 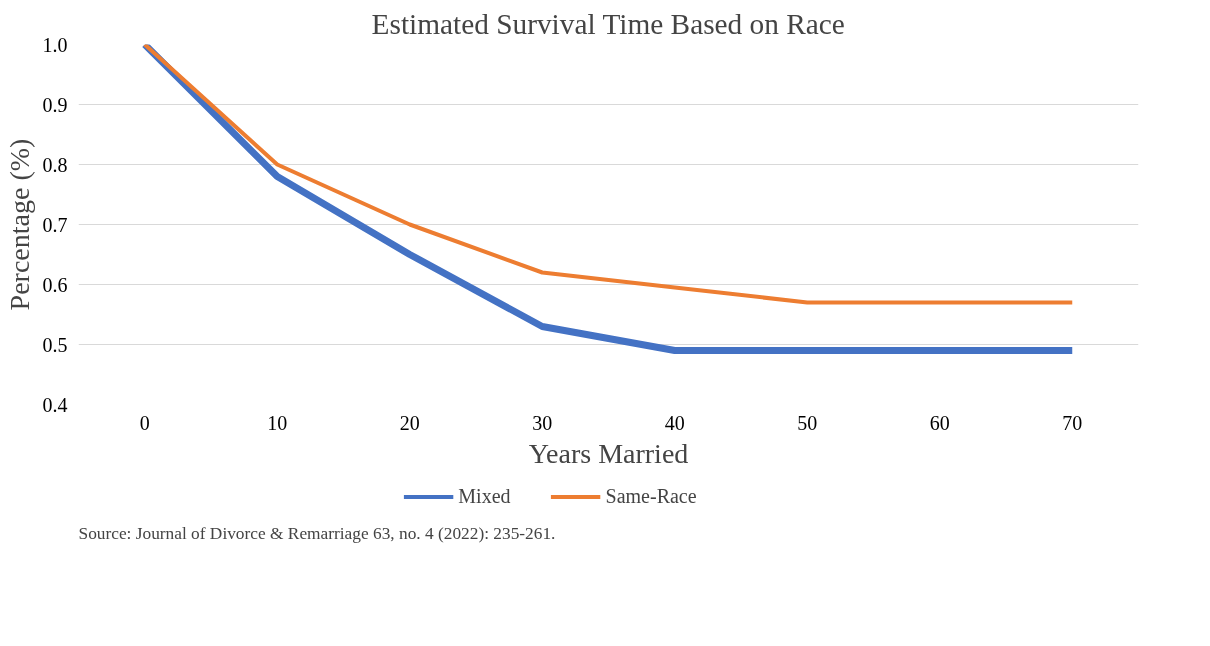 I want to click on y-axis-title: Percentage (%), so click(x=19, y=224).